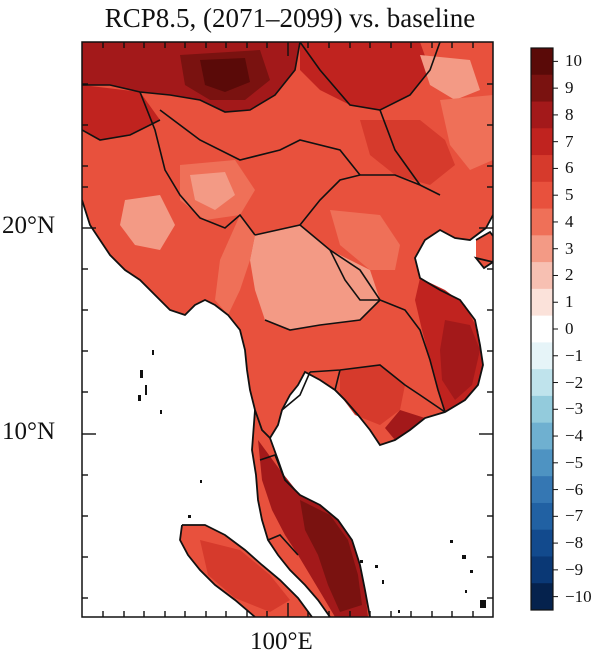  Describe the element at coordinates (569, 141) in the screenshot. I see `colorbar-label: 7` at that location.